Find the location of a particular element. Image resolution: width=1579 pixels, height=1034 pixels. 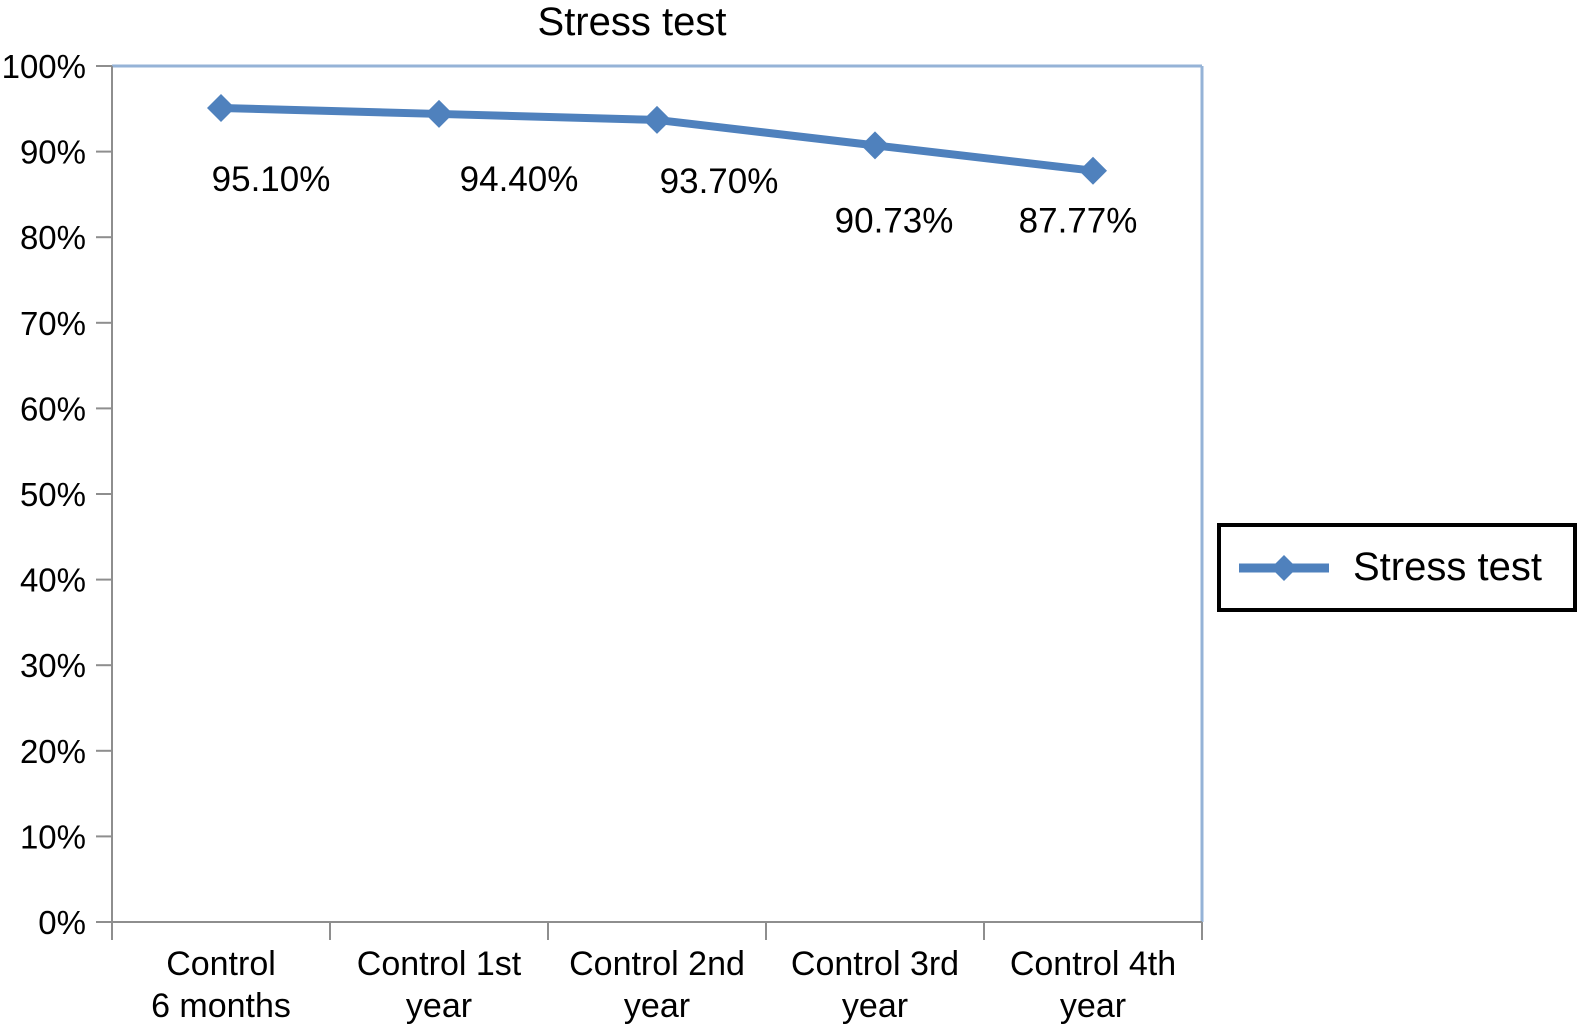

y-tick-label: 70% is located at coordinates (53, 323).